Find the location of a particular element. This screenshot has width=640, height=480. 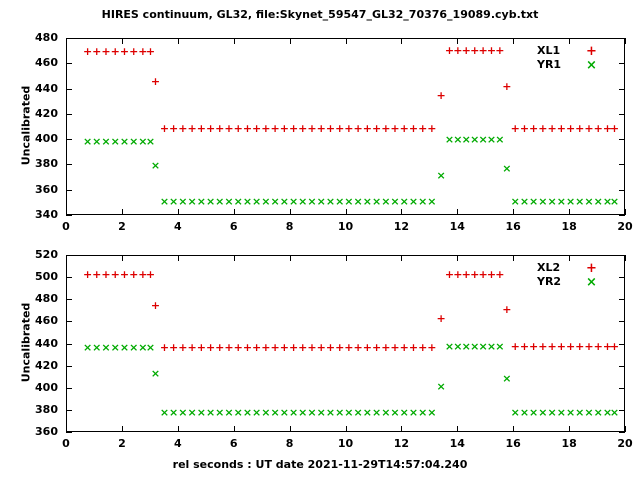

y-tick-label: 420 is located at coordinates (46, 365).